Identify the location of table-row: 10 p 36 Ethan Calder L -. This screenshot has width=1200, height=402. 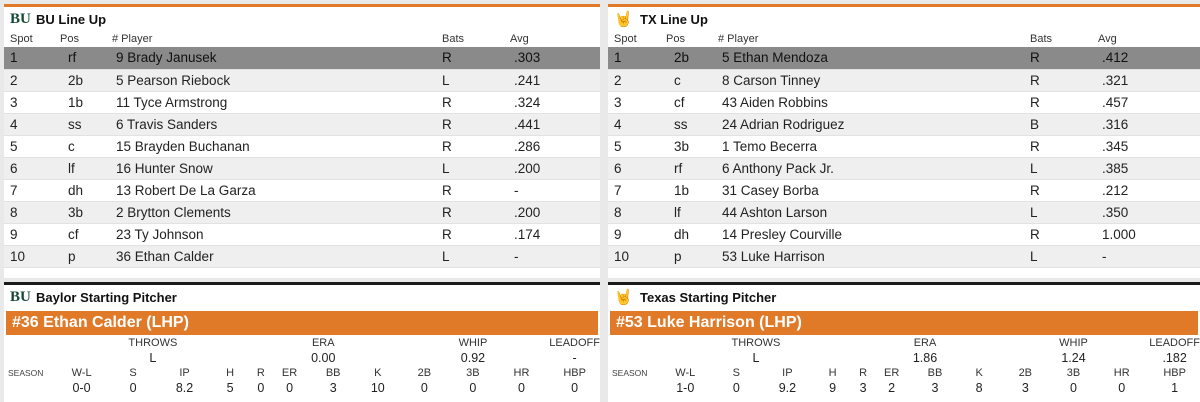
(302, 256).